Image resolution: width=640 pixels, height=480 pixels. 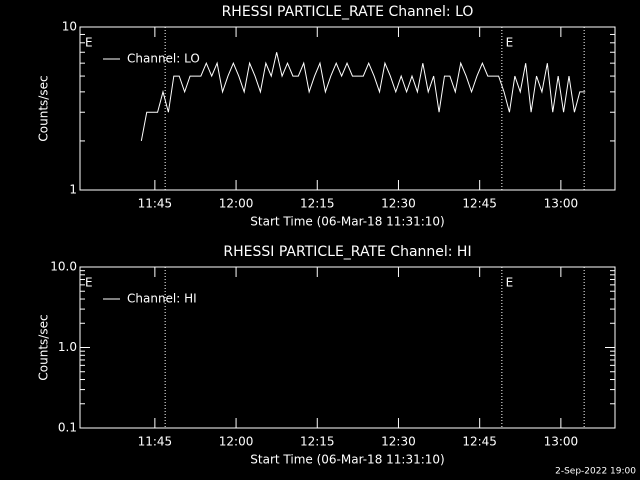 What do you see at coordinates (595, 472) in the screenshot?
I see `footer: 2-Sep-2022 19:00` at bounding box center [595, 472].